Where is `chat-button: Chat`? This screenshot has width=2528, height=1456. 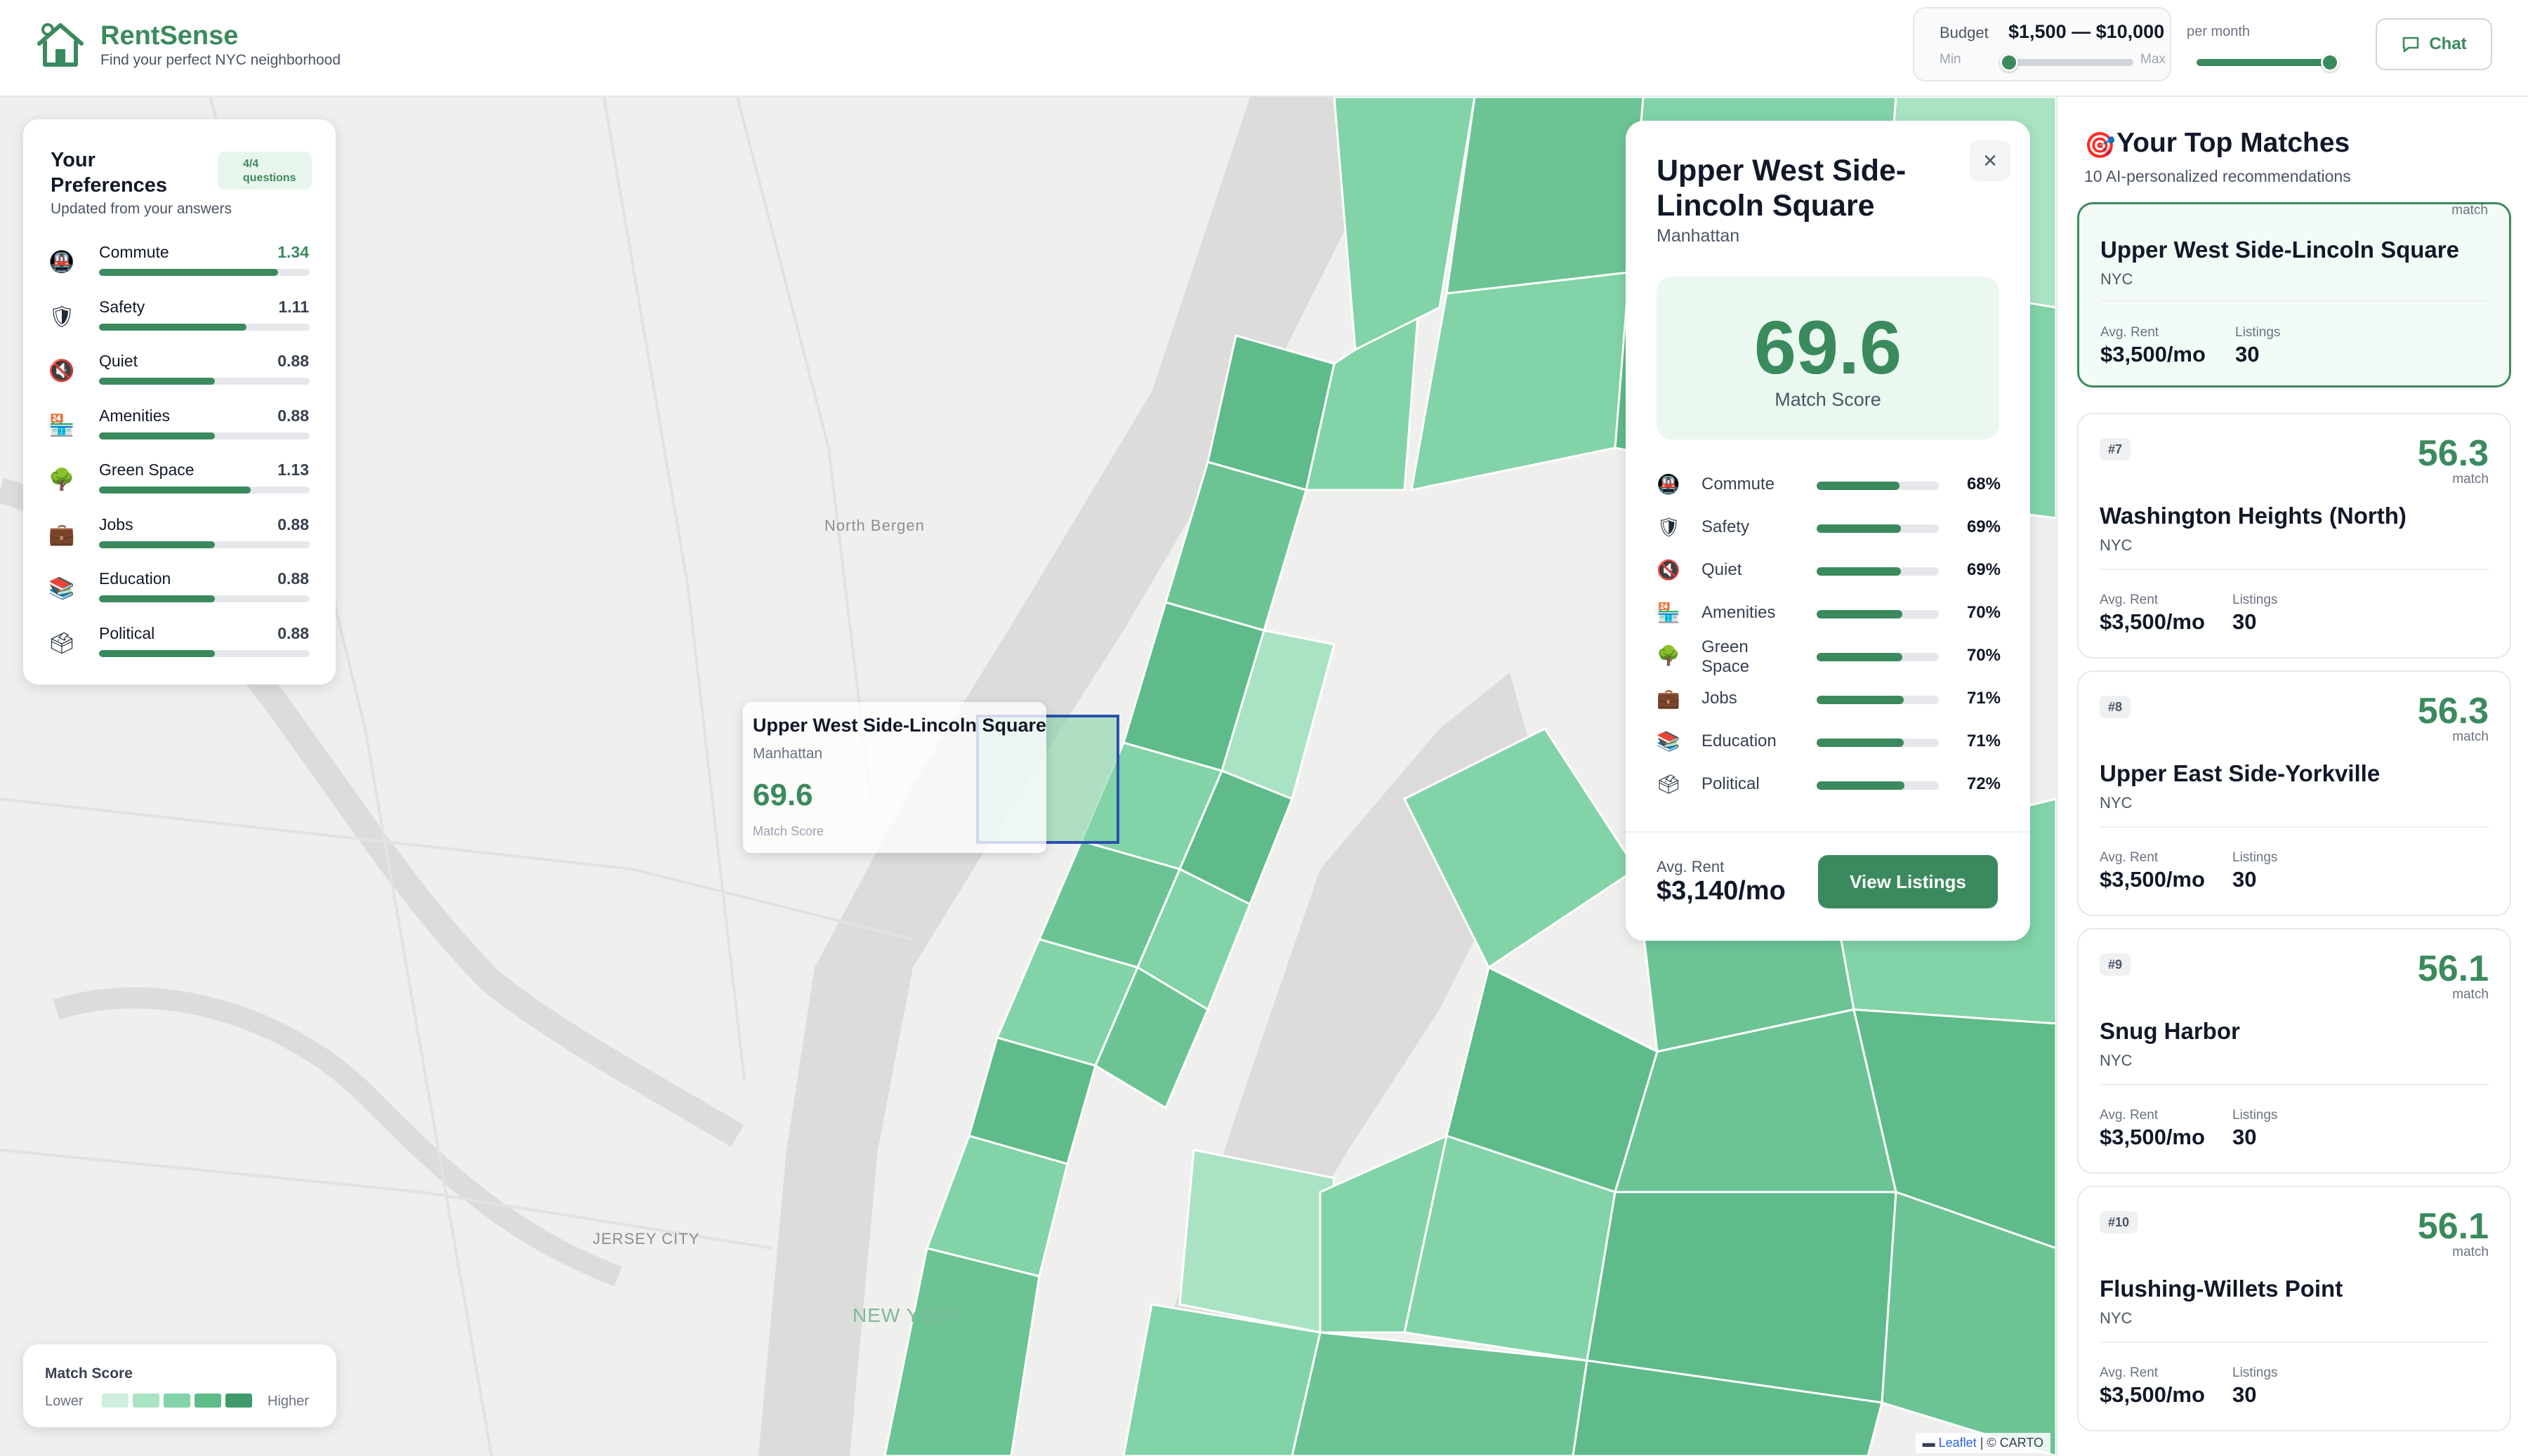
chat-button: Chat is located at coordinates (2434, 44).